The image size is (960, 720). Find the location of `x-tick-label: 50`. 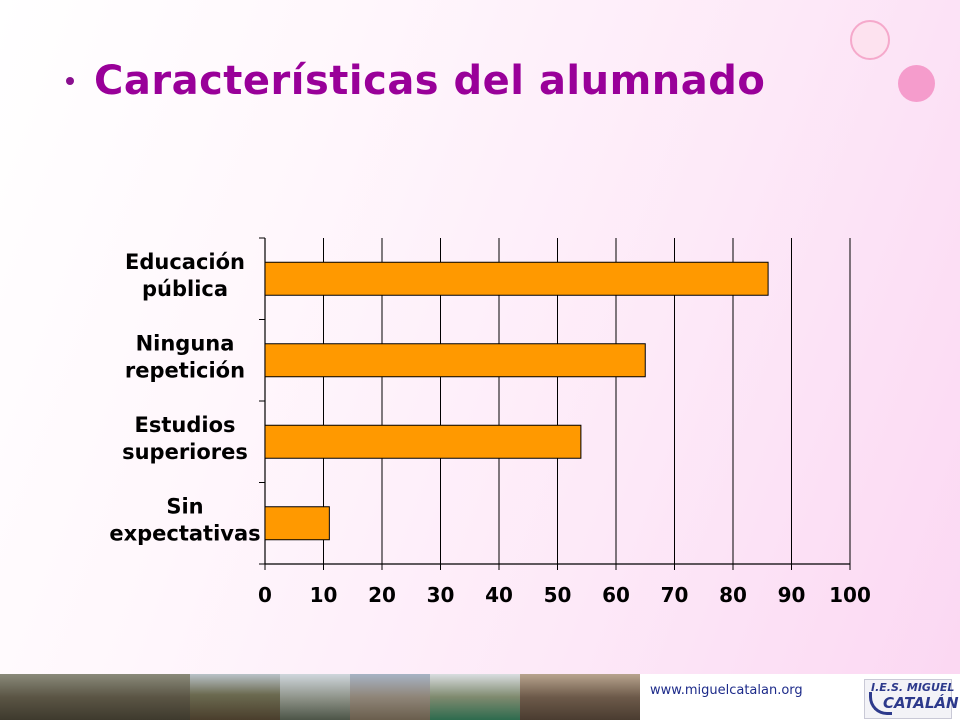

x-tick-label: 50 is located at coordinates (558, 595).